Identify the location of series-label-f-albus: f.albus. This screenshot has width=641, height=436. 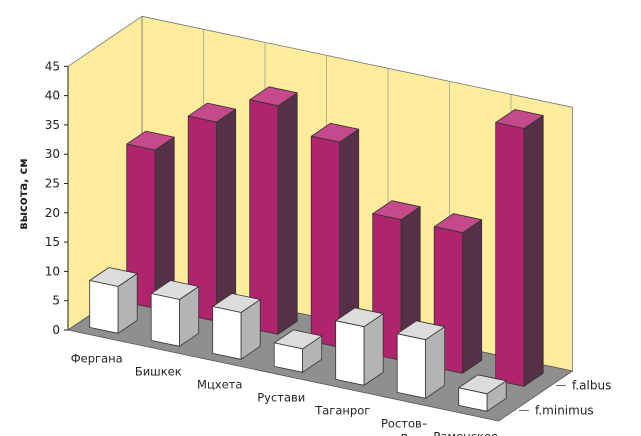
(591, 386).